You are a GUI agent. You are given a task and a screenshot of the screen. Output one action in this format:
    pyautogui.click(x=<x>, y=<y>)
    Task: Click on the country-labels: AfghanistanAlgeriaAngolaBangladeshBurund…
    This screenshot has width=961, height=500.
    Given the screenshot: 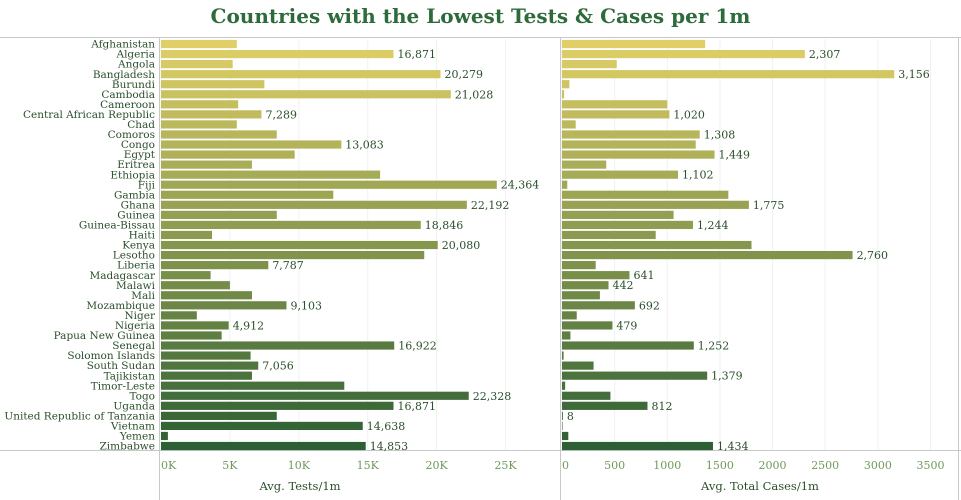 What is the action you would take?
    pyautogui.click(x=80, y=246)
    